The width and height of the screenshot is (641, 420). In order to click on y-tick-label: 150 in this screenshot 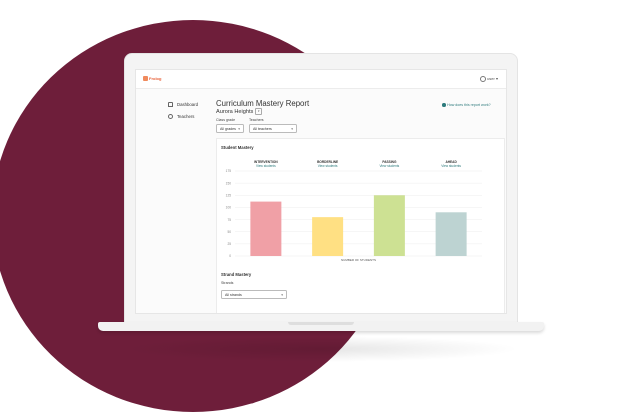, I will do `click(229, 183)`.